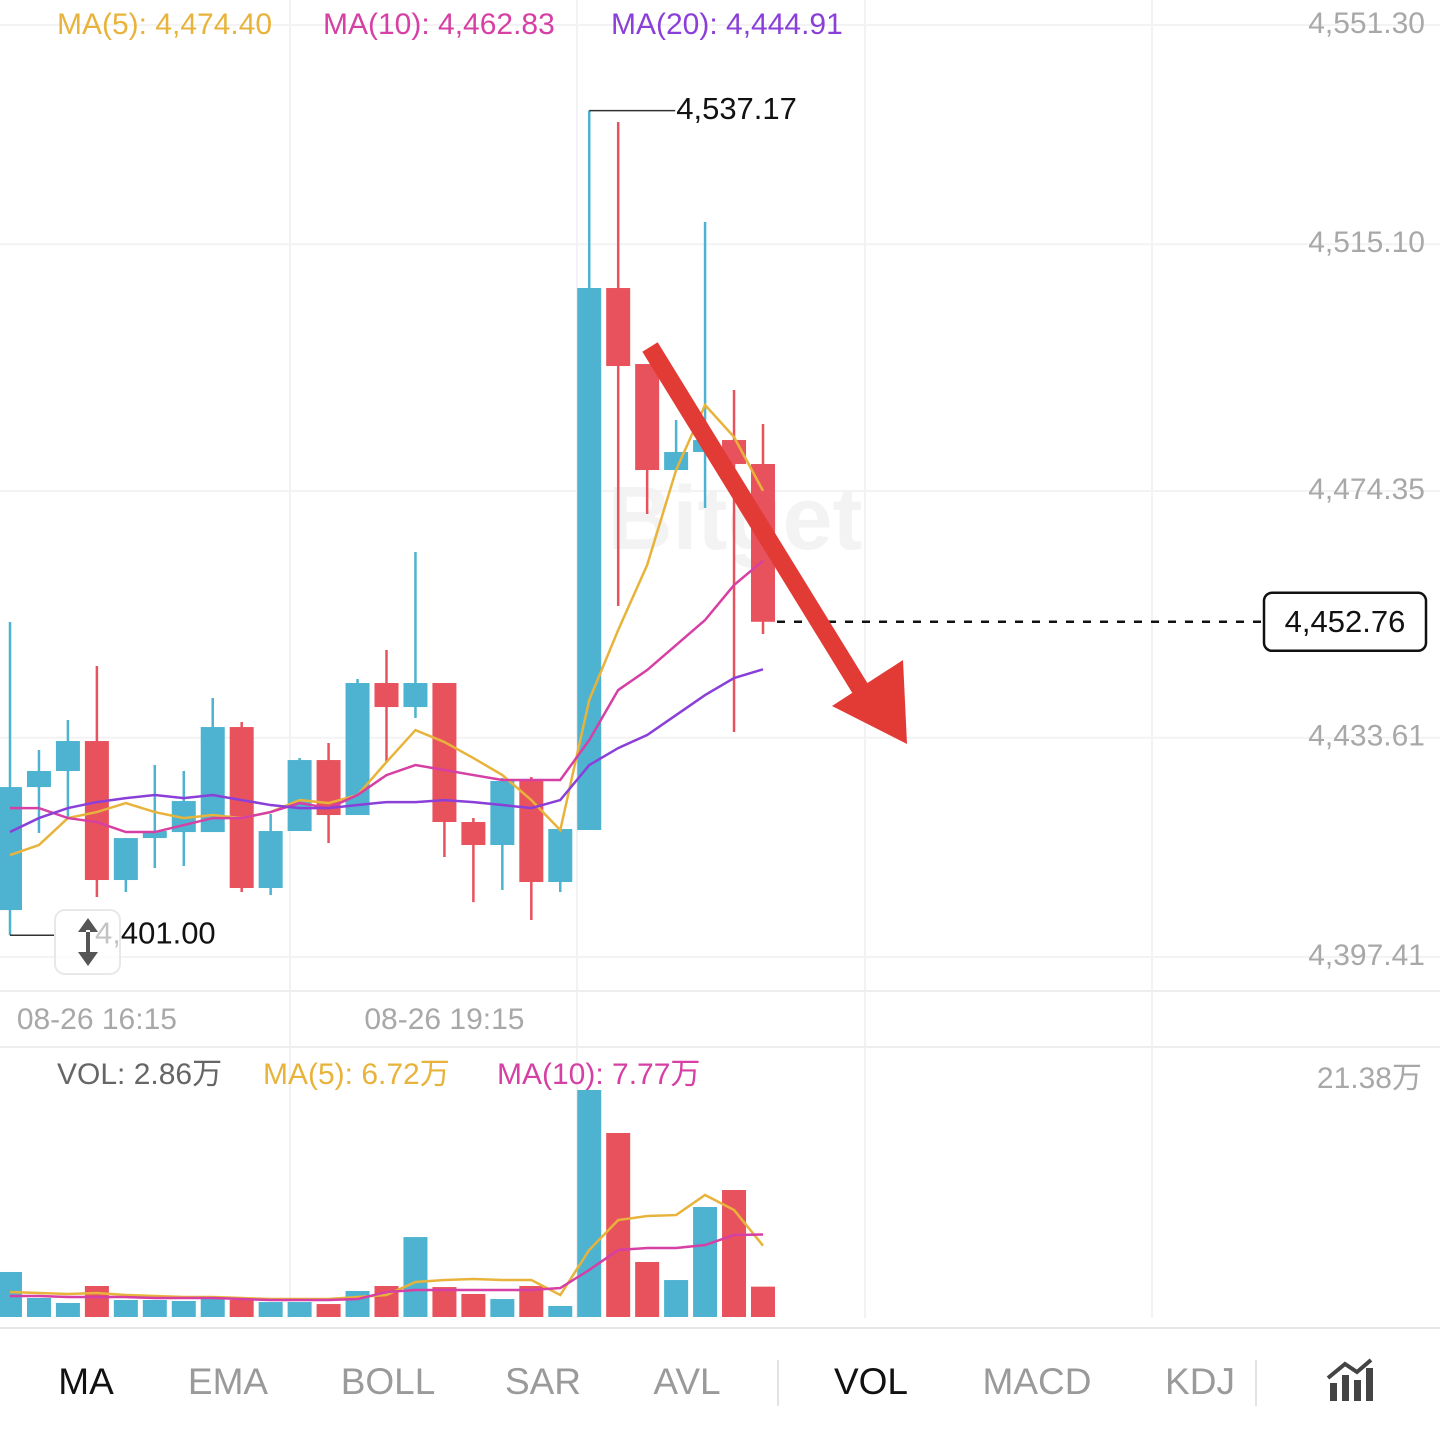 This screenshot has width=1440, height=1430. I want to click on trend-arrow, so click(774, 543).